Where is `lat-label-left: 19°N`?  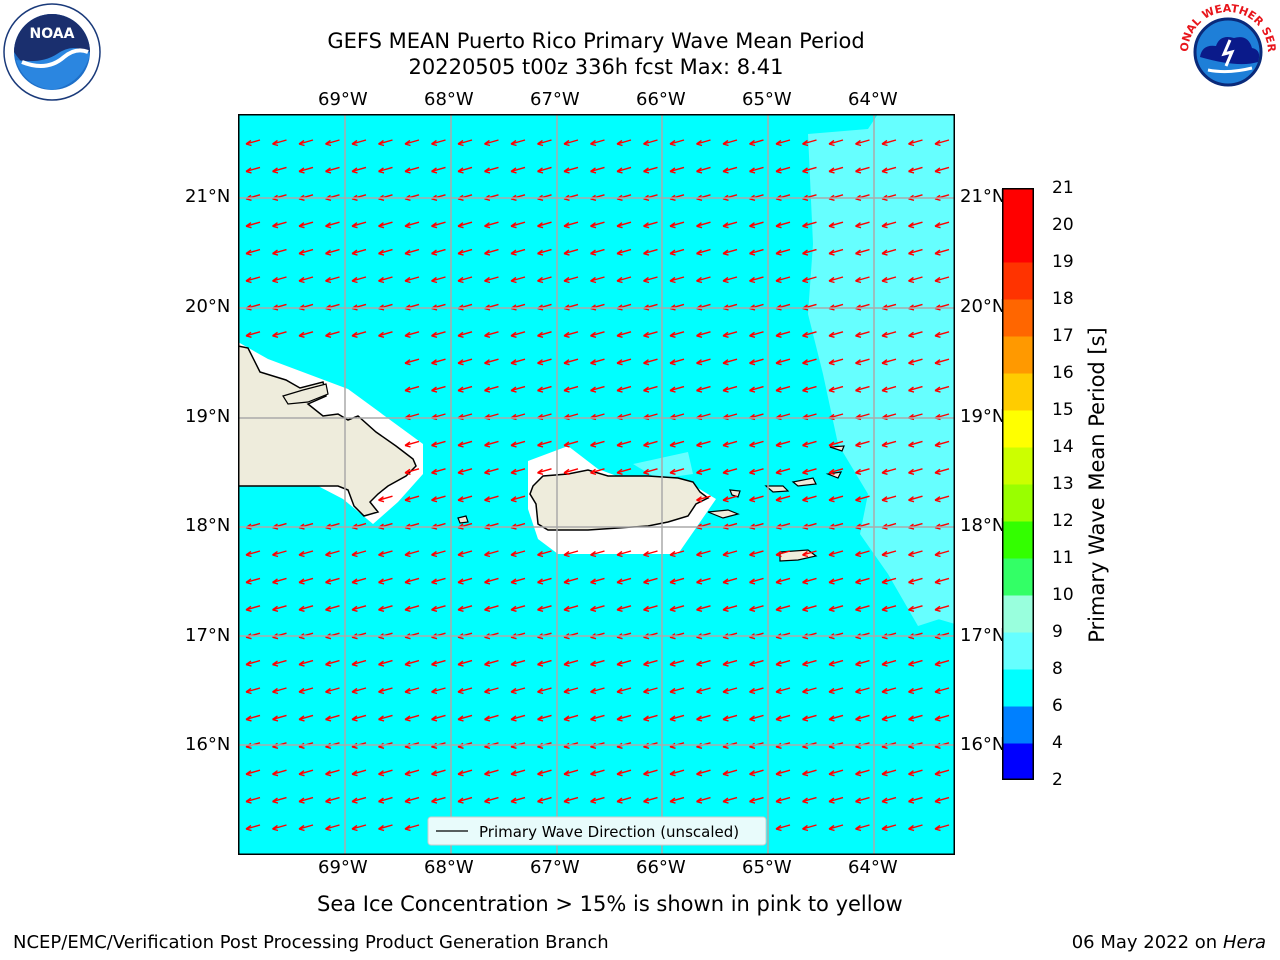
lat-label-left: 19°N is located at coordinates (208, 416).